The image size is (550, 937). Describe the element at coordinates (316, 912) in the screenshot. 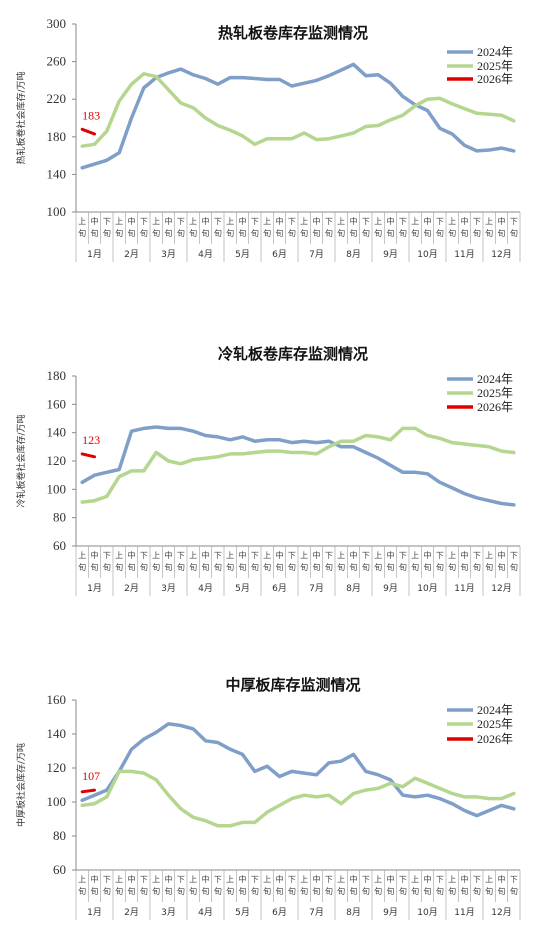

I see `x-month-label: 7月` at that location.